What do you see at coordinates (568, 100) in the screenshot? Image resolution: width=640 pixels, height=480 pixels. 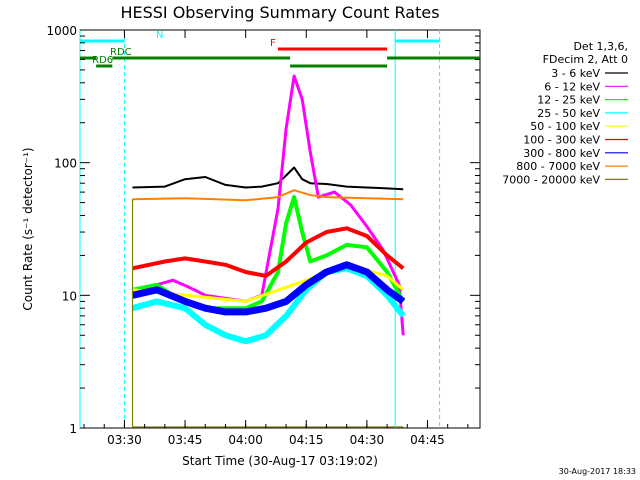 I see `legend-label-2: 12 - 25 keV` at bounding box center [568, 100].